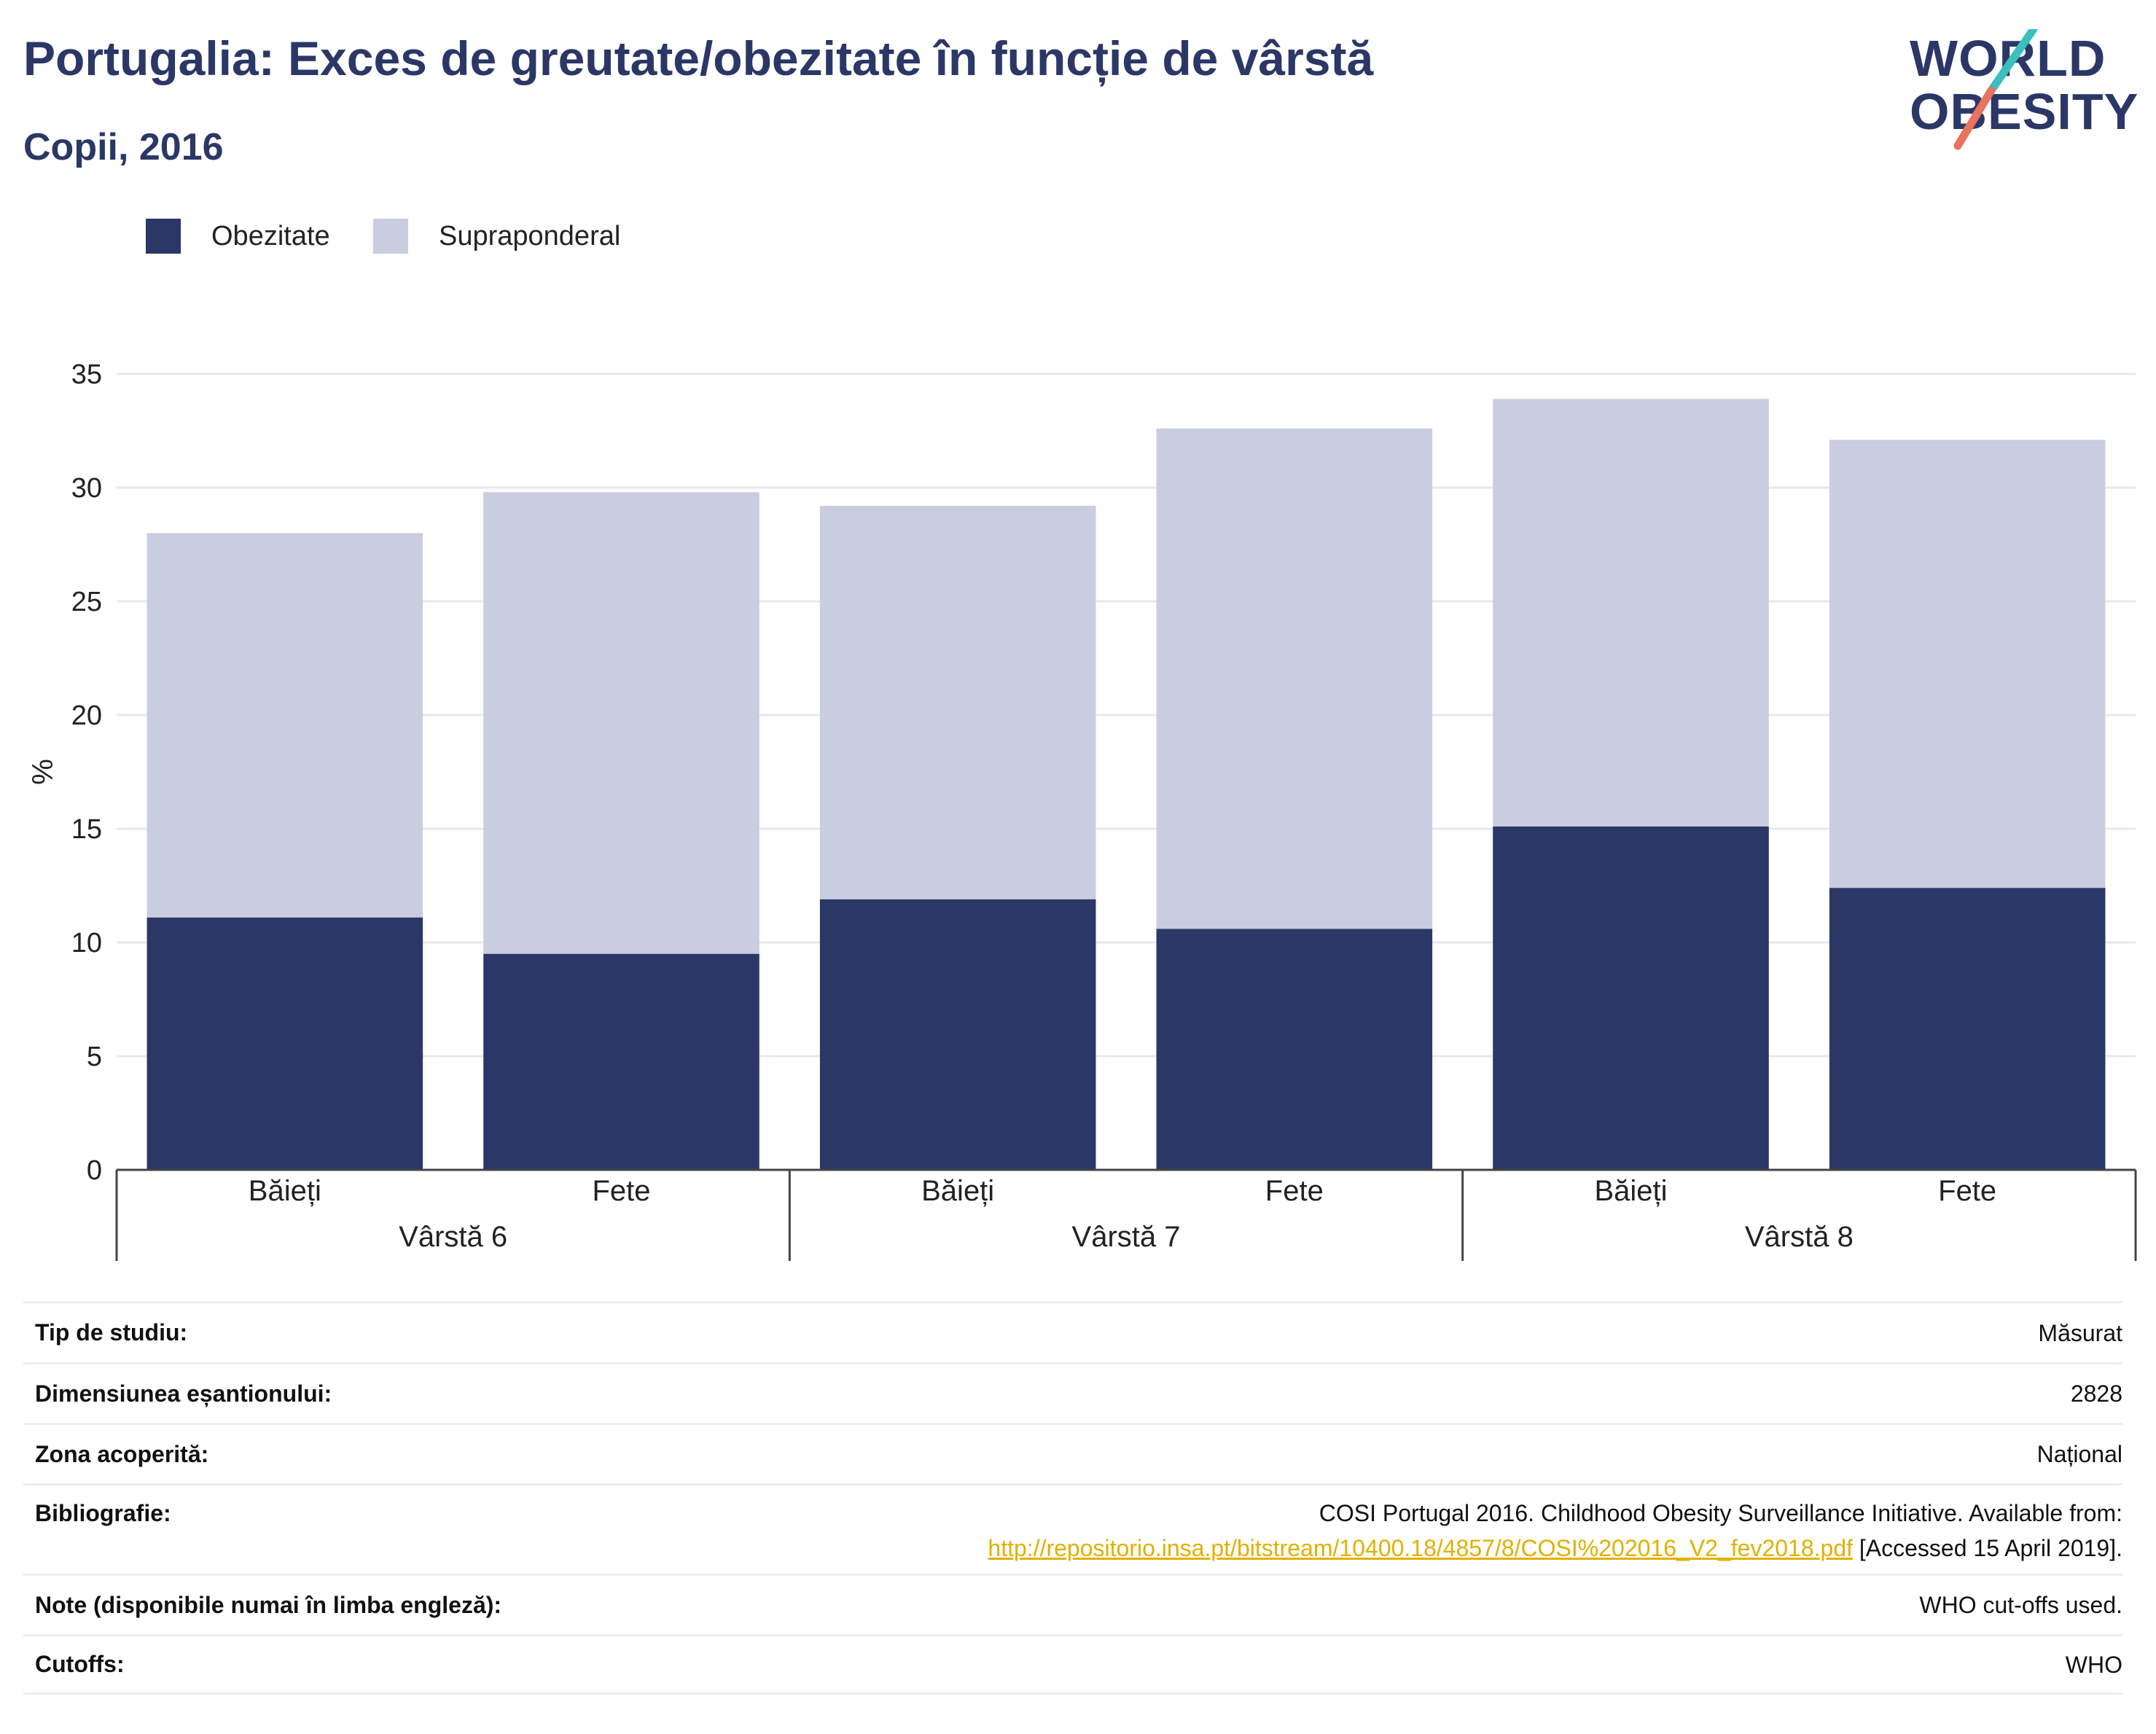  What do you see at coordinates (86, 602) in the screenshot?
I see `y-tick-label: 25` at bounding box center [86, 602].